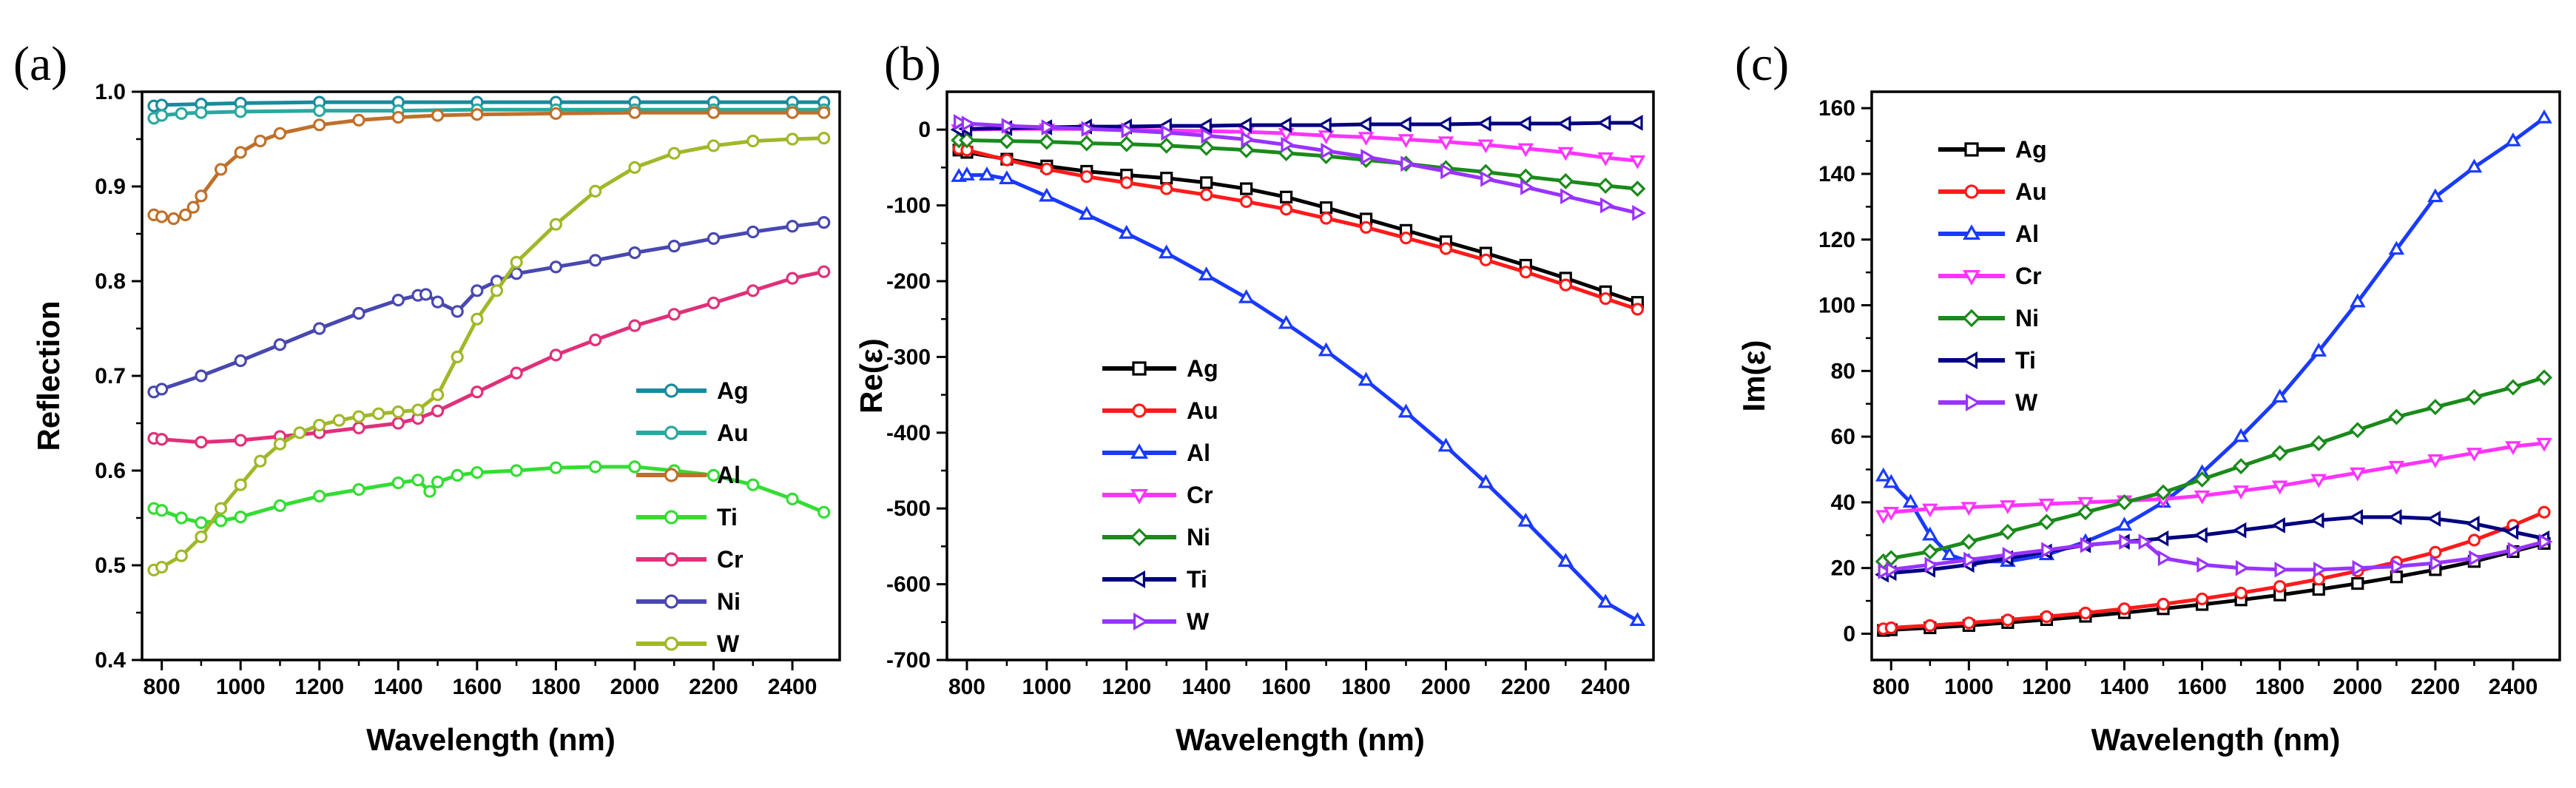 The width and height of the screenshot is (2576, 788). What do you see at coordinates (398, 687) in the screenshot?
I see `panel-a-x-tick-label: 1400` at bounding box center [398, 687].